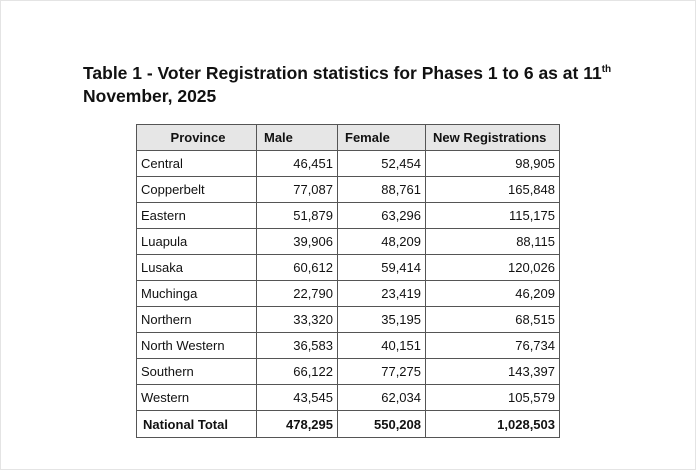  What do you see at coordinates (492, 345) in the screenshot?
I see `table-cell: 76,734` at bounding box center [492, 345].